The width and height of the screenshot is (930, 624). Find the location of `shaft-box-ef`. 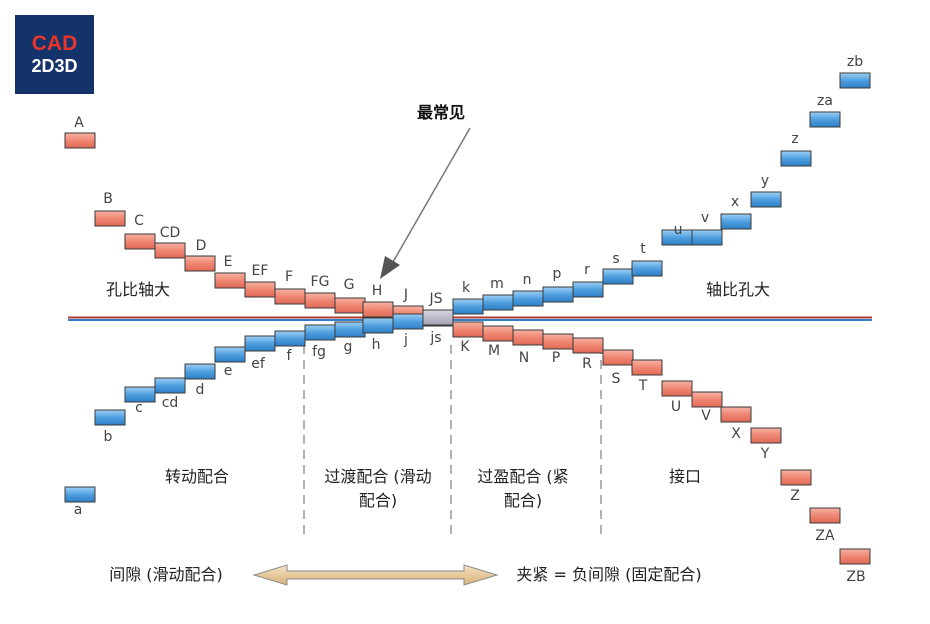

shaft-box-ef is located at coordinates (260, 343).